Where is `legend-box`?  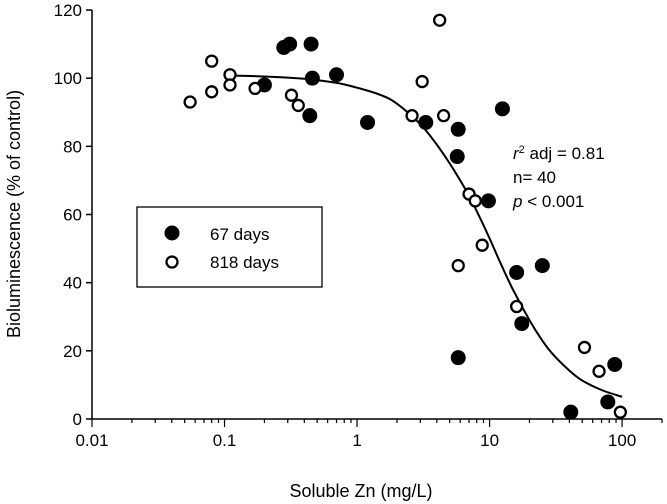 legend-box is located at coordinates (229, 247).